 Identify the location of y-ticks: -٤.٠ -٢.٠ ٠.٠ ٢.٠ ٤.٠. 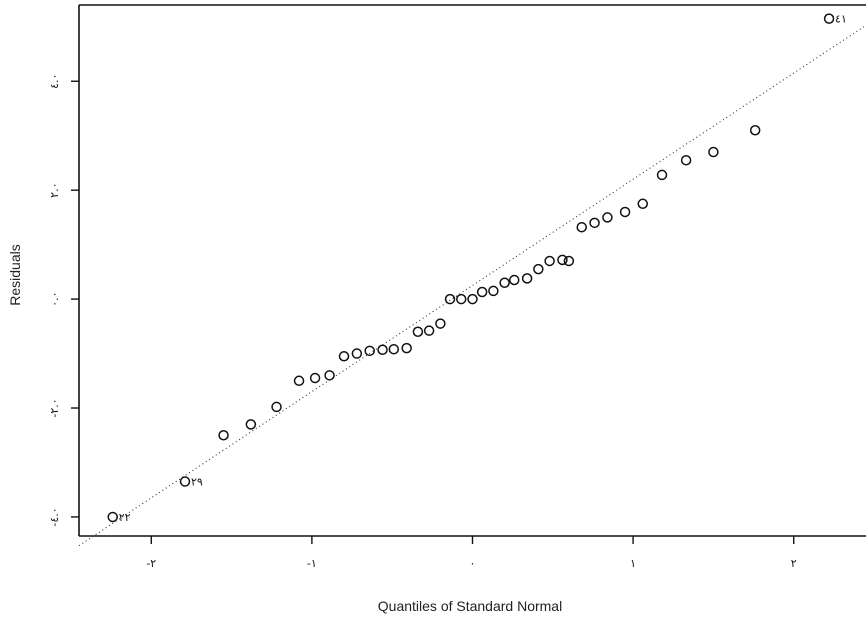
(63, 300).